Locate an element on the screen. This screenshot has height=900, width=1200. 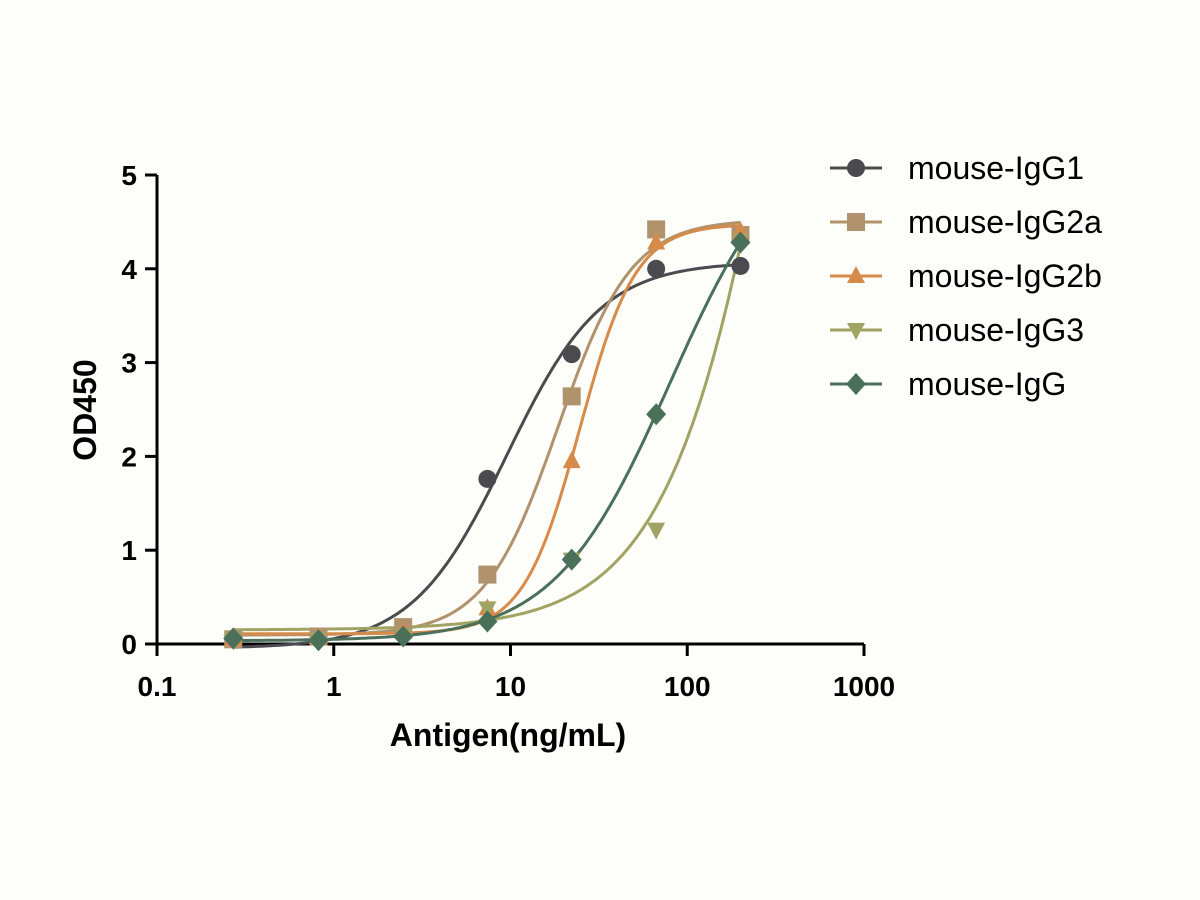
legend-label: mouse-IgG1 is located at coordinates (996, 168).